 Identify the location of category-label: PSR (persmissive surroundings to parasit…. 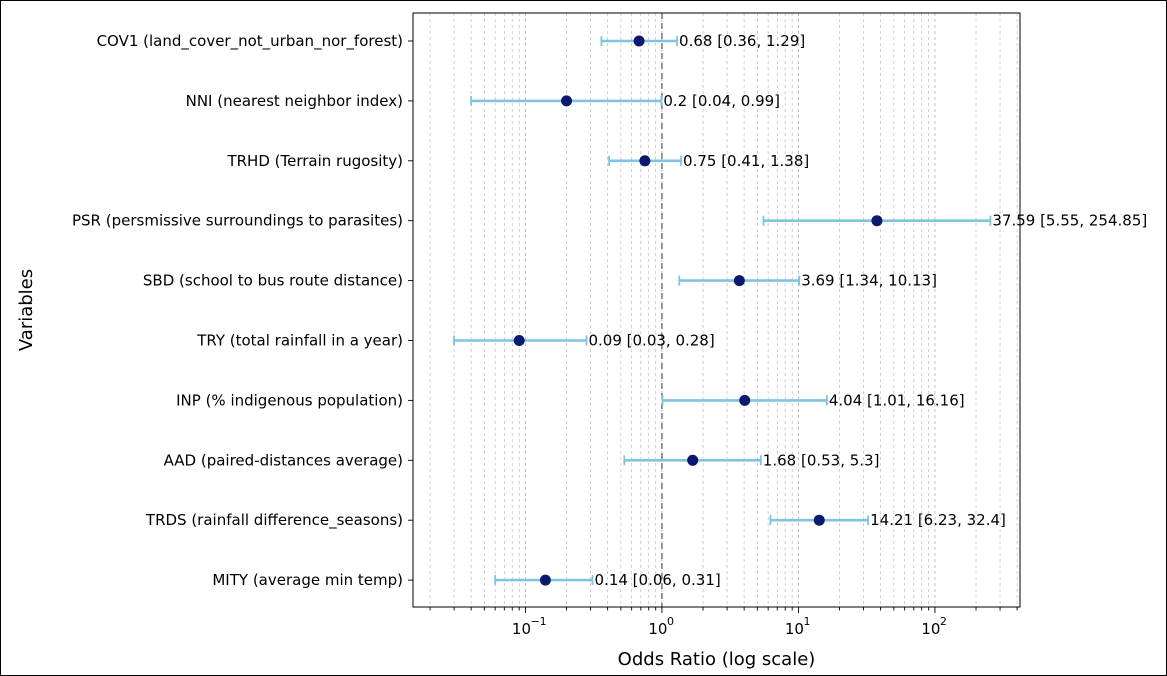
(237, 221).